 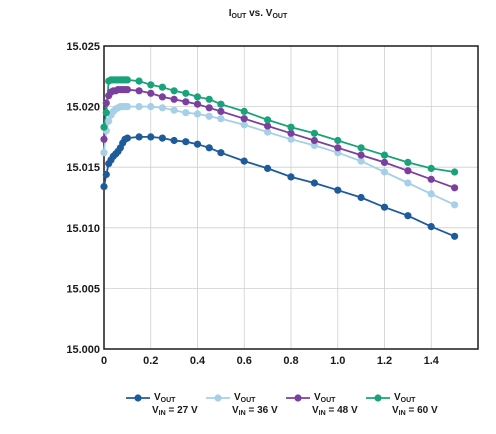 What do you see at coordinates (104, 361) in the screenshot?
I see `x-tick-label: 0` at bounding box center [104, 361].